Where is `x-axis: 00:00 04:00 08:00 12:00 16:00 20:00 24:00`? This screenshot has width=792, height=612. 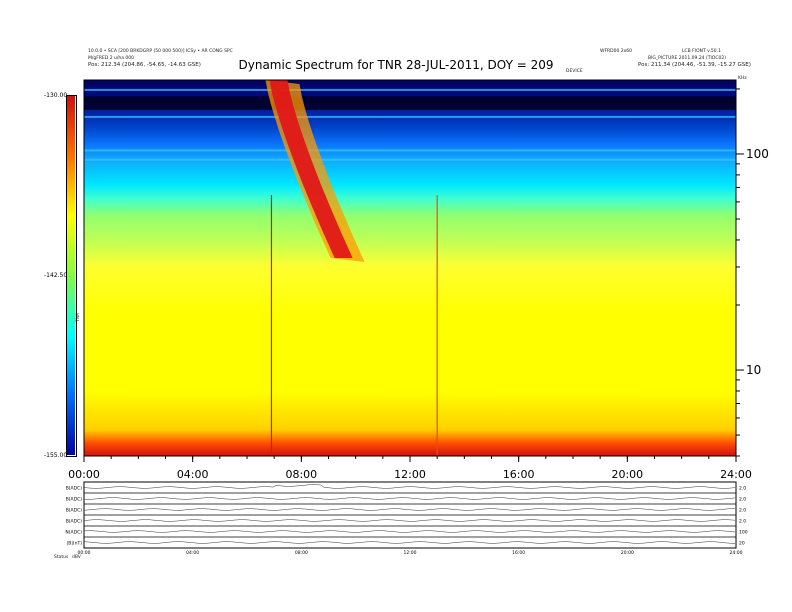
x-axis: 00:00 04:00 08:00 12:00 16:00 20:00 24:00 is located at coordinates (410, 468).